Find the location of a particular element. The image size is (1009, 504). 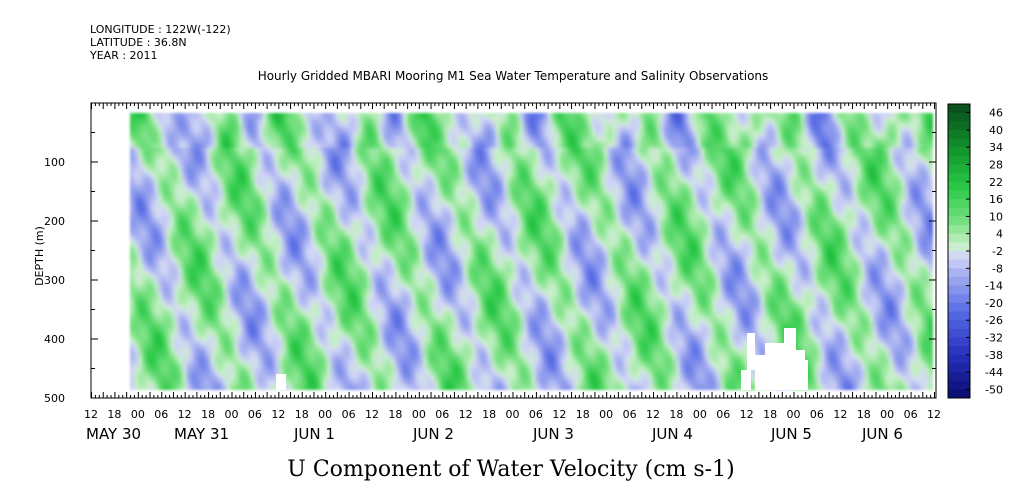

colorbar-label: 16 is located at coordinates (996, 199).